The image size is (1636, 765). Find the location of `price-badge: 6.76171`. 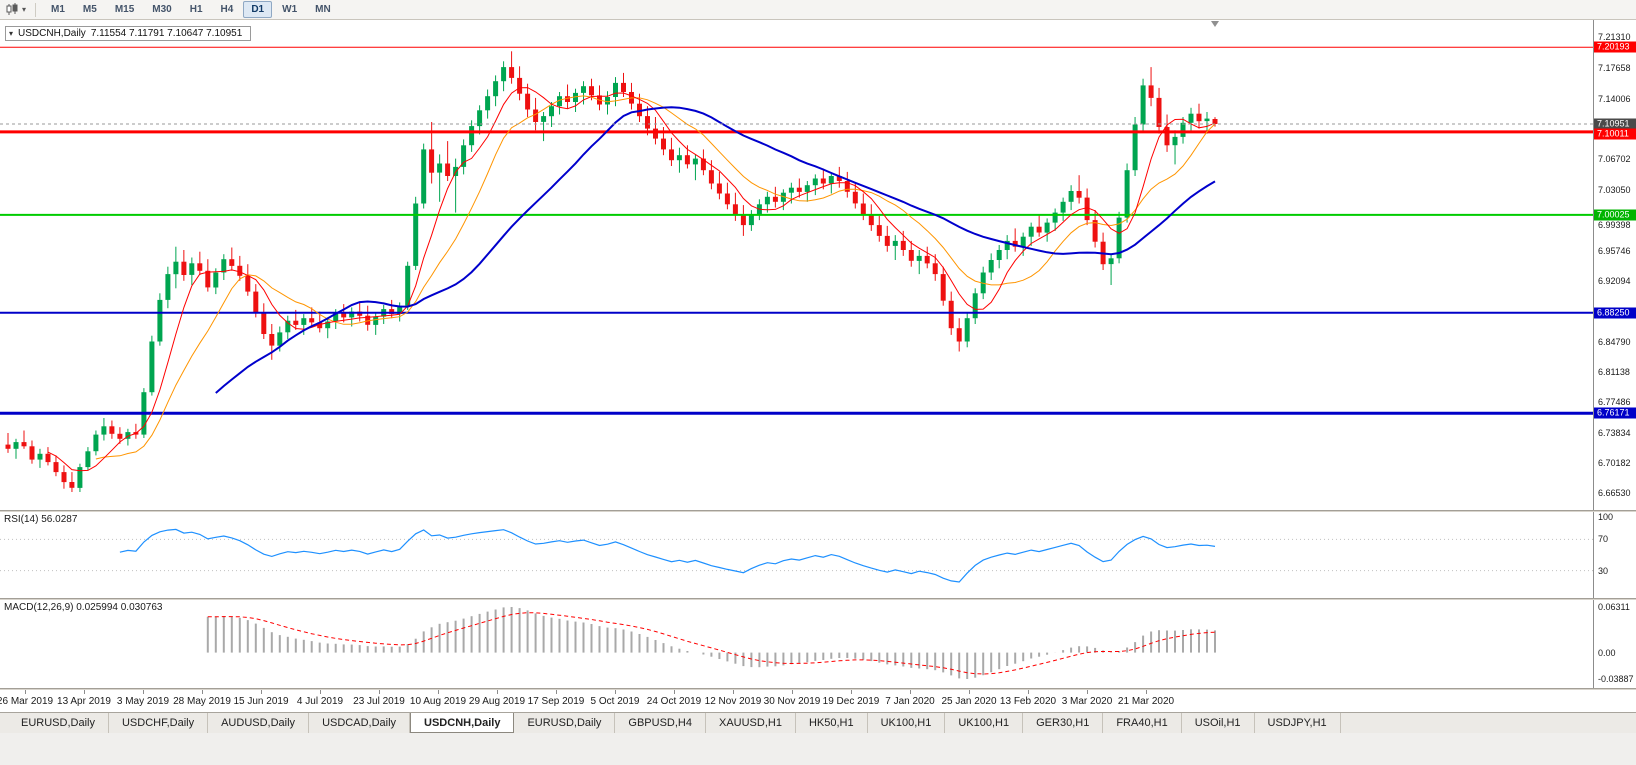

price-badge: 6.76171 is located at coordinates (1615, 413).